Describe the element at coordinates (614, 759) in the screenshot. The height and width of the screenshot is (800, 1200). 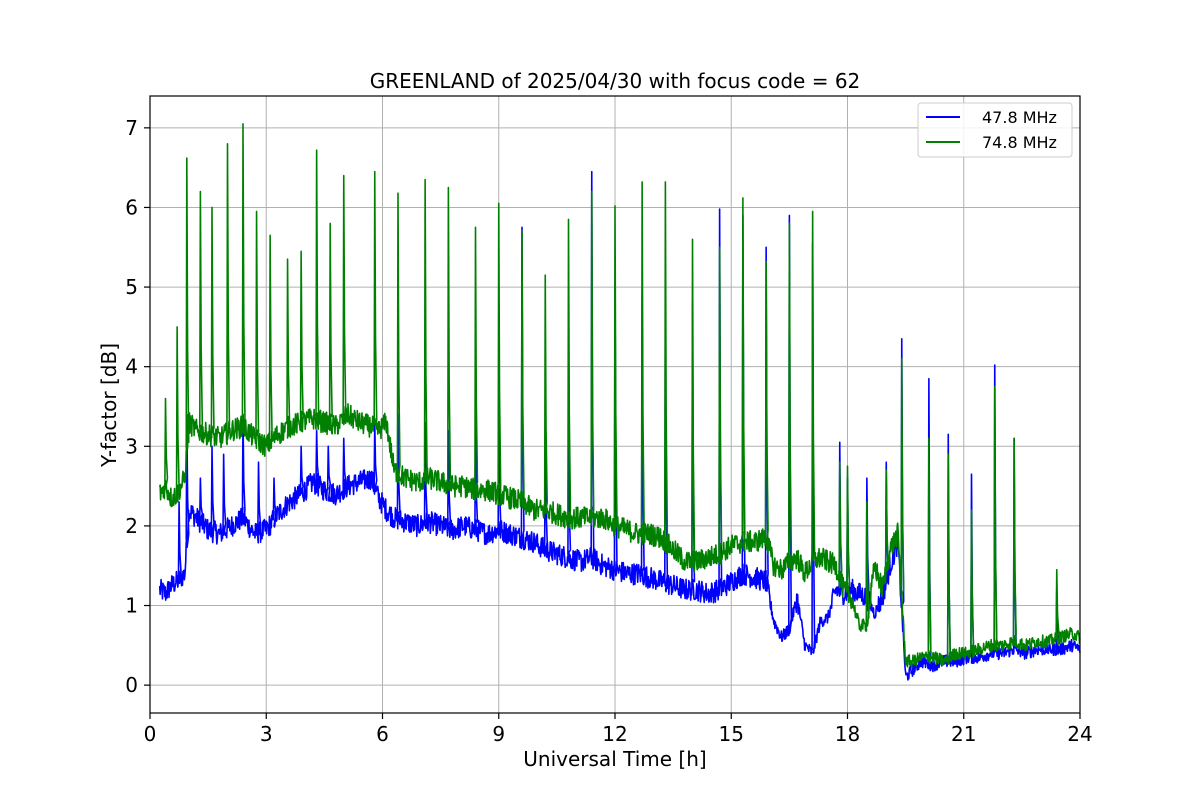
I see `x-axis-label: Universal Time [h]` at that location.